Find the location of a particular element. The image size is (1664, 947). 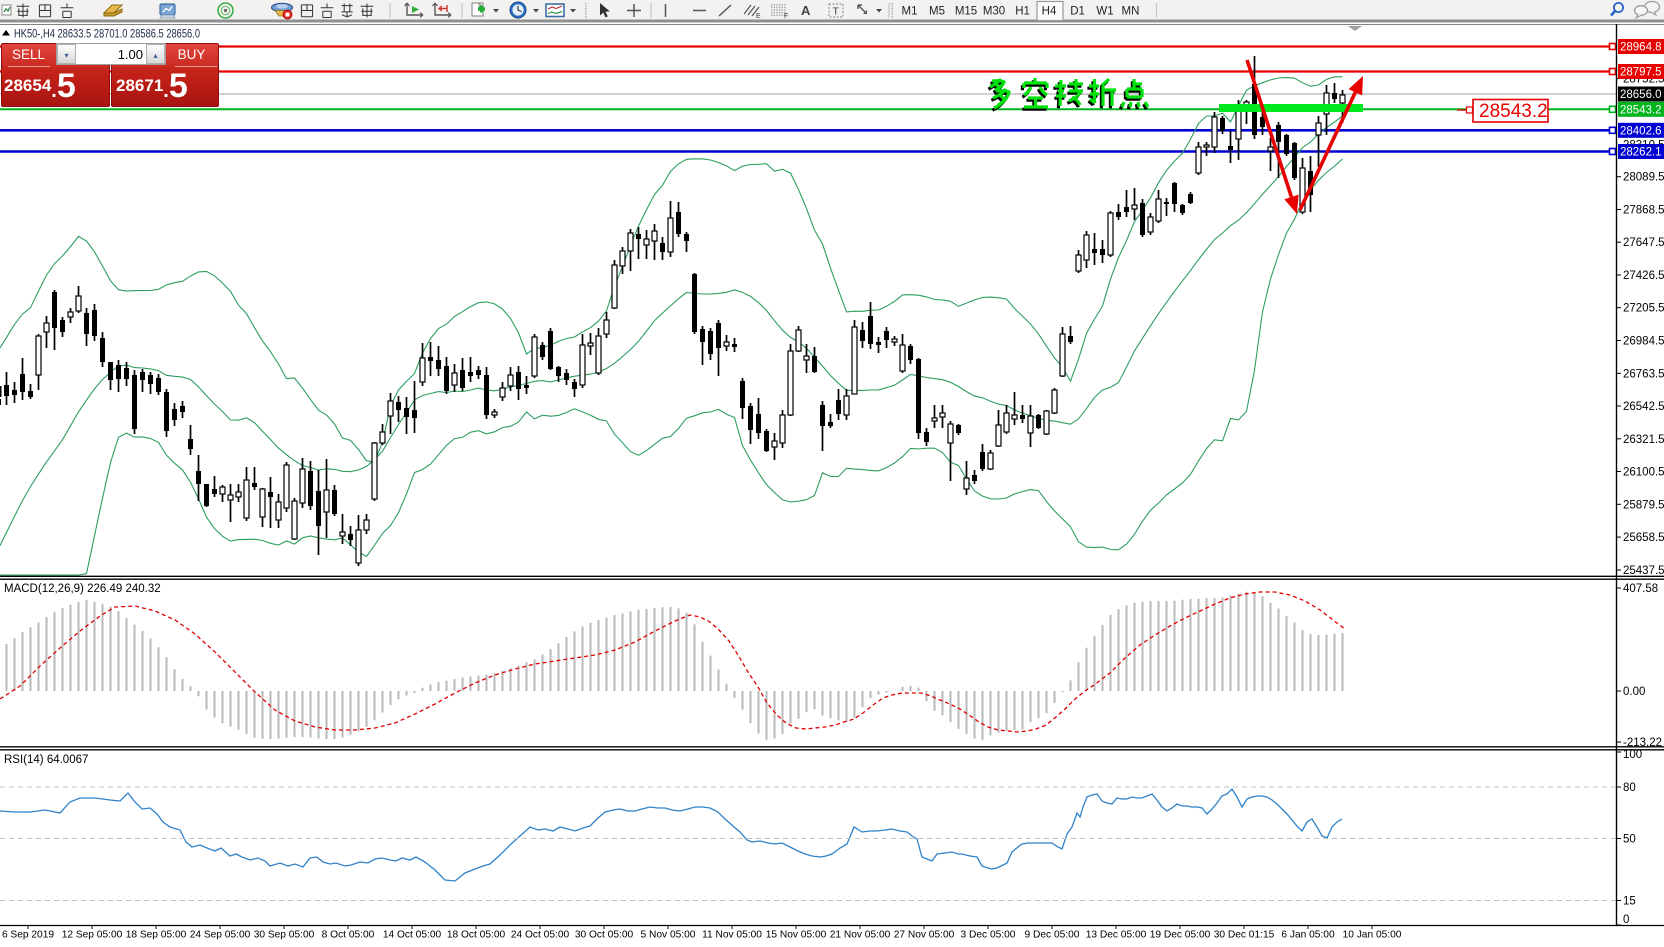

svg-text: 6 Sep 2019 is located at coordinates (28, 935).